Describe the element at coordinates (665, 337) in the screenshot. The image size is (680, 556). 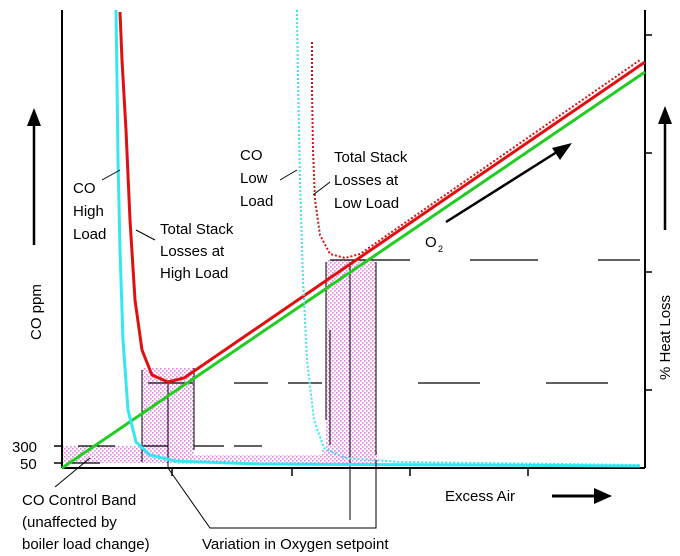
I see `y-right-axis-label: % Heat Loss` at that location.